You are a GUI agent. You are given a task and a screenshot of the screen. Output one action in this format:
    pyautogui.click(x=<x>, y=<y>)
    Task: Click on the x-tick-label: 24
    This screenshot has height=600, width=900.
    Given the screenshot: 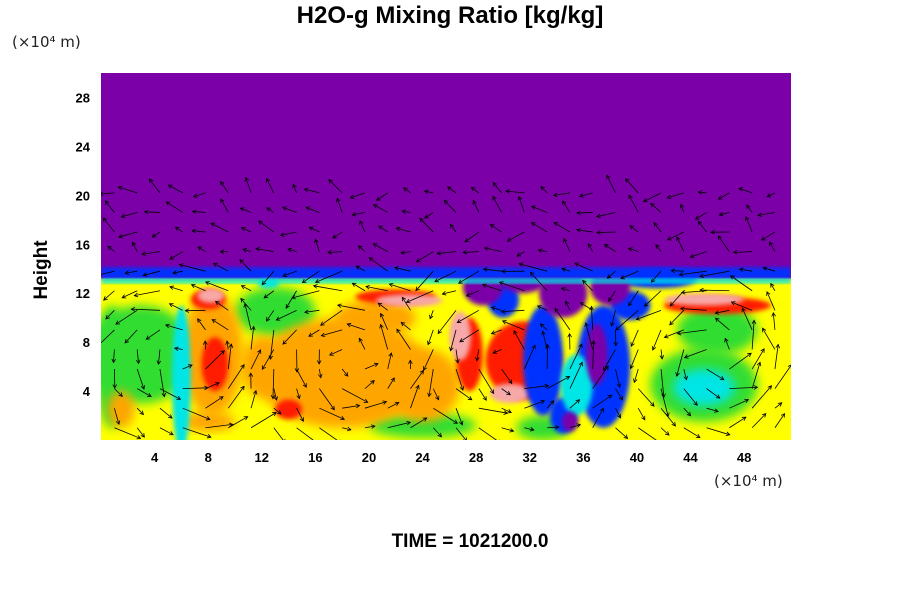 What is the action you would take?
    pyautogui.click(x=422, y=457)
    